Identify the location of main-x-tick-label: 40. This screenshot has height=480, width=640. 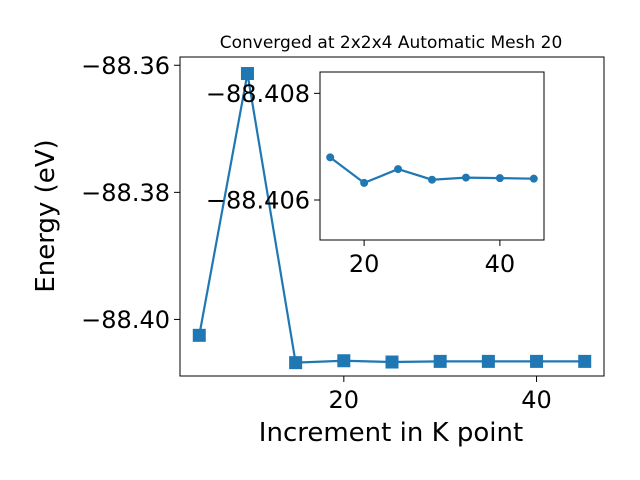
(536, 400).